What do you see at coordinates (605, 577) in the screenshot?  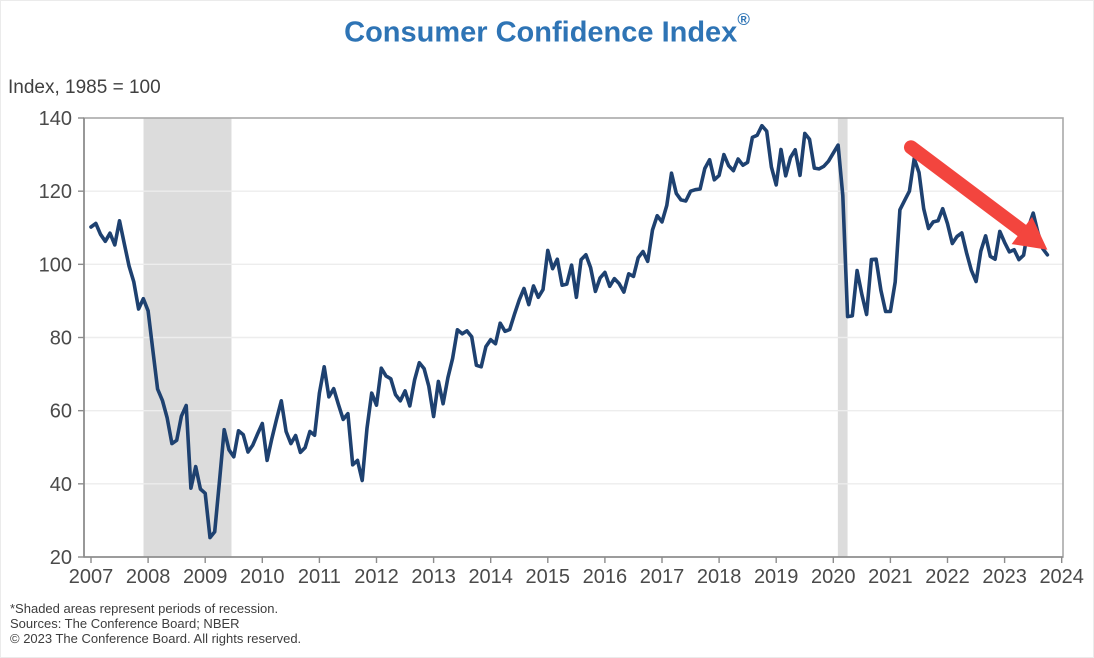 I see `x-tick-label: 2016` at bounding box center [605, 577].